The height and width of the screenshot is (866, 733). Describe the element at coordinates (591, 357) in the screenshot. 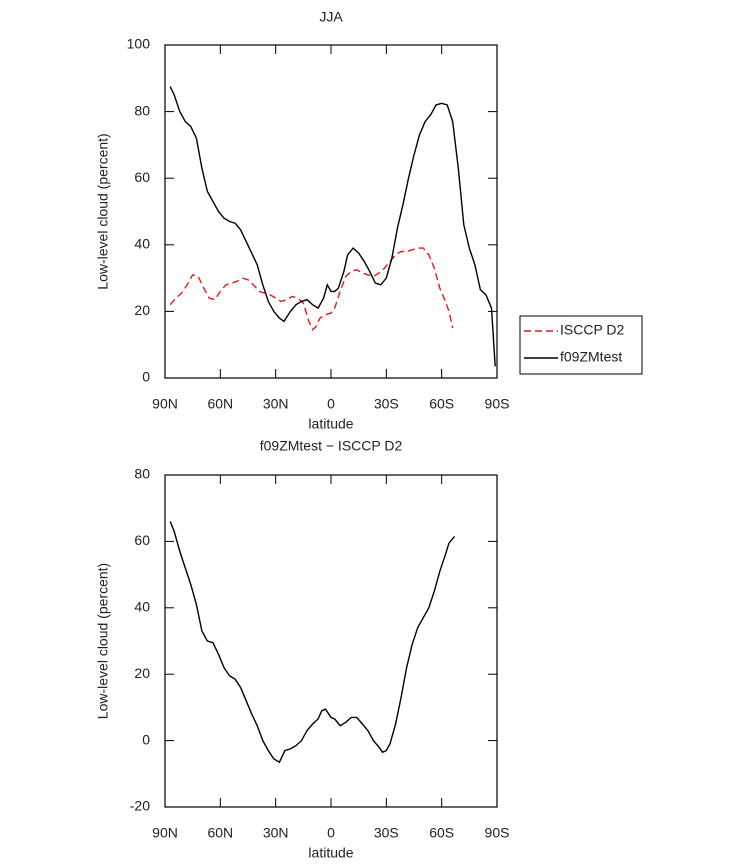

I see `legend-label: f09ZMtest` at that location.